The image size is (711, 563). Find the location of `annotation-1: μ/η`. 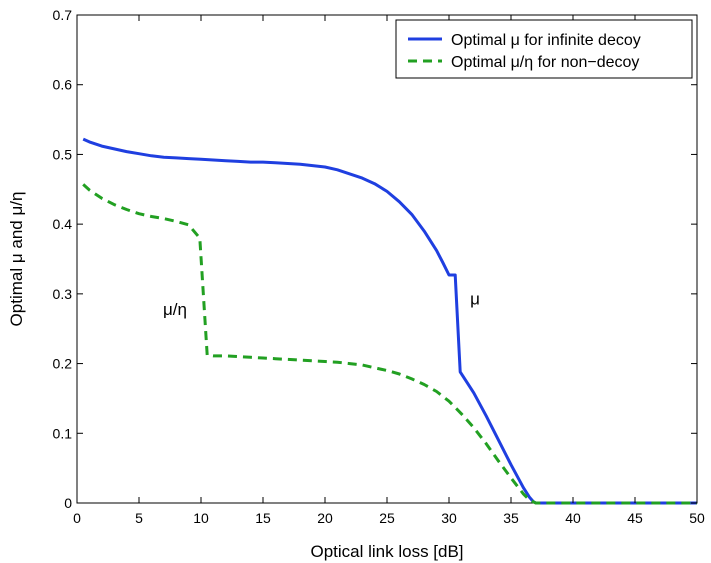

annotation-1: μ/η is located at coordinates (175, 309).